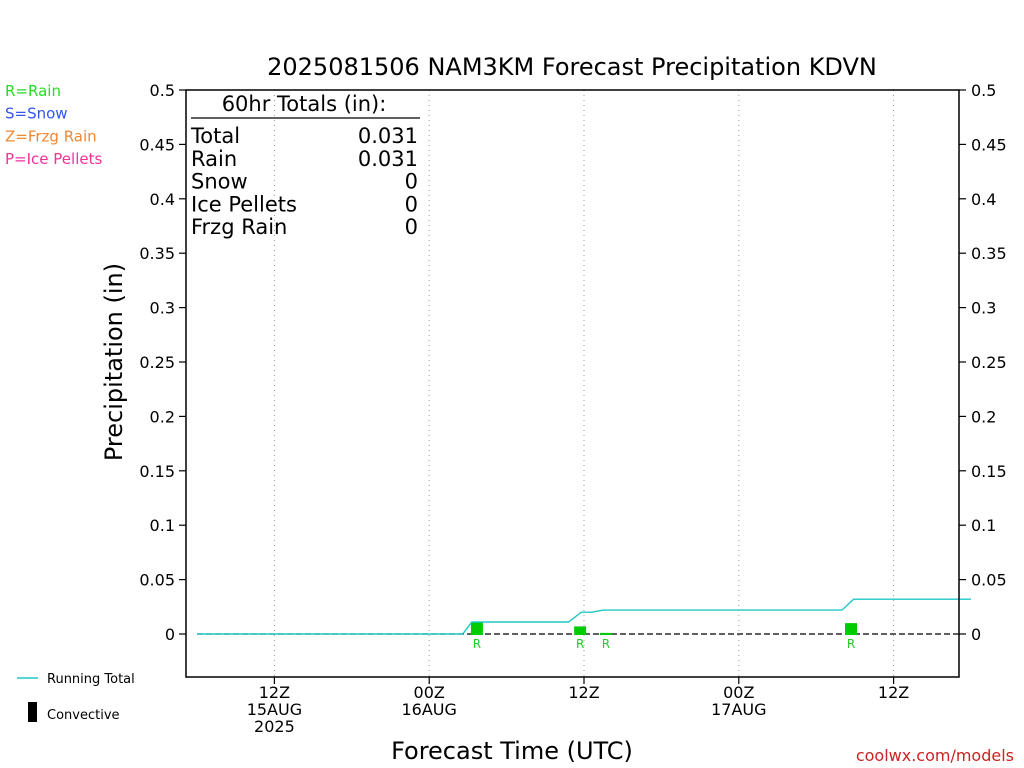  What do you see at coordinates (664, 628) in the screenshot?
I see `precip-bars` at bounding box center [664, 628].